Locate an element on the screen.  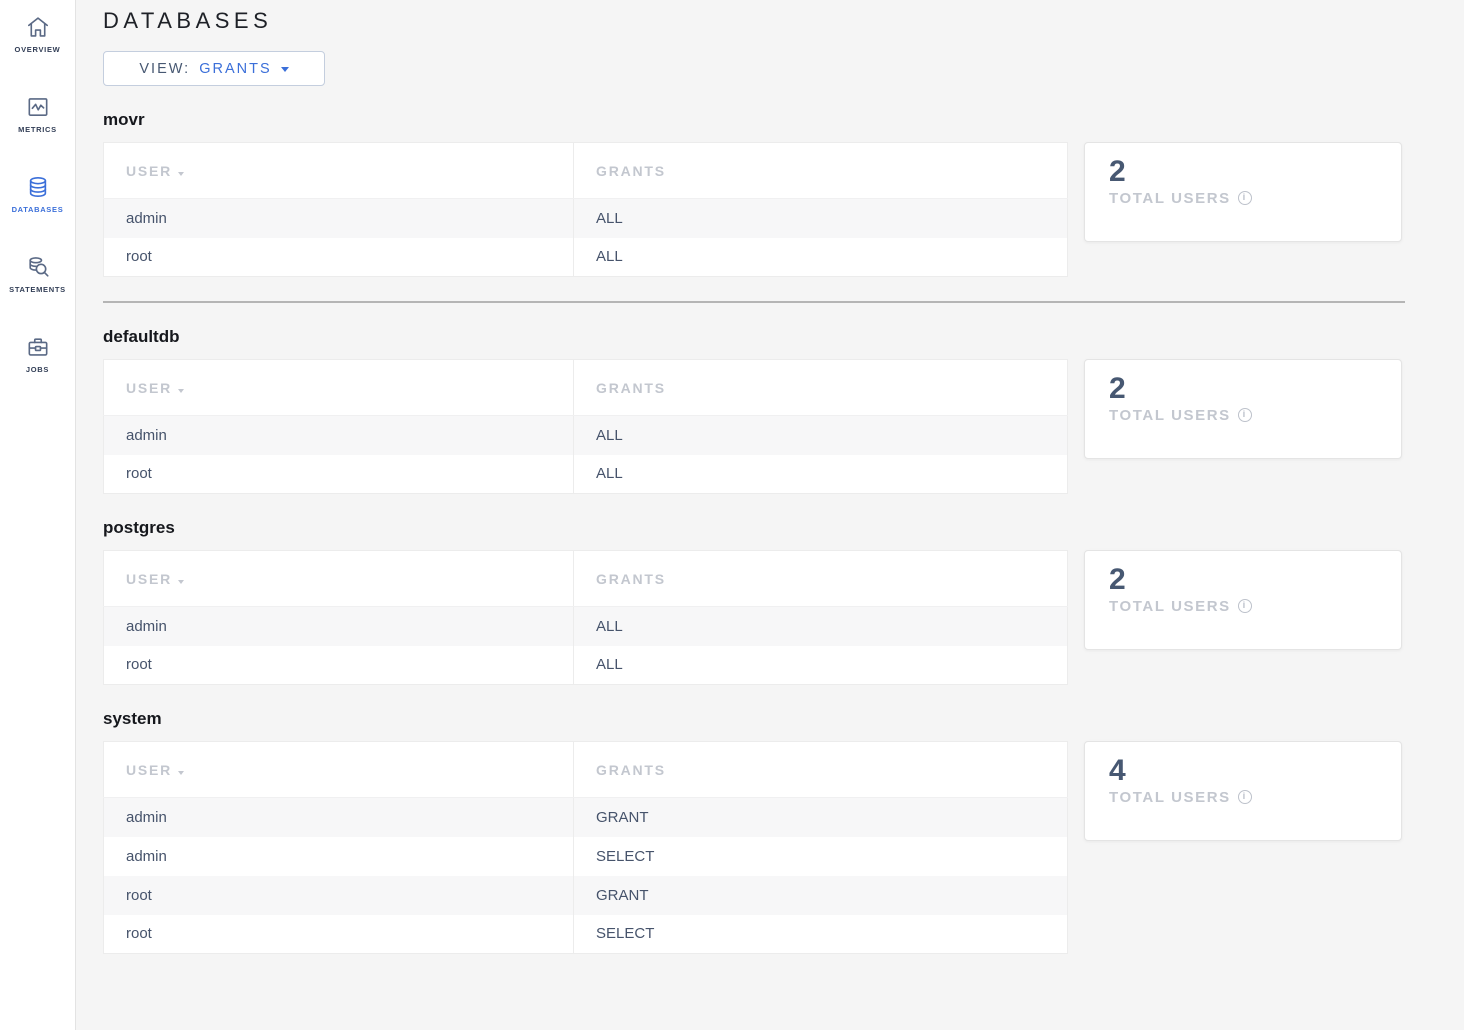
database-name: system is located at coordinates (132, 718).